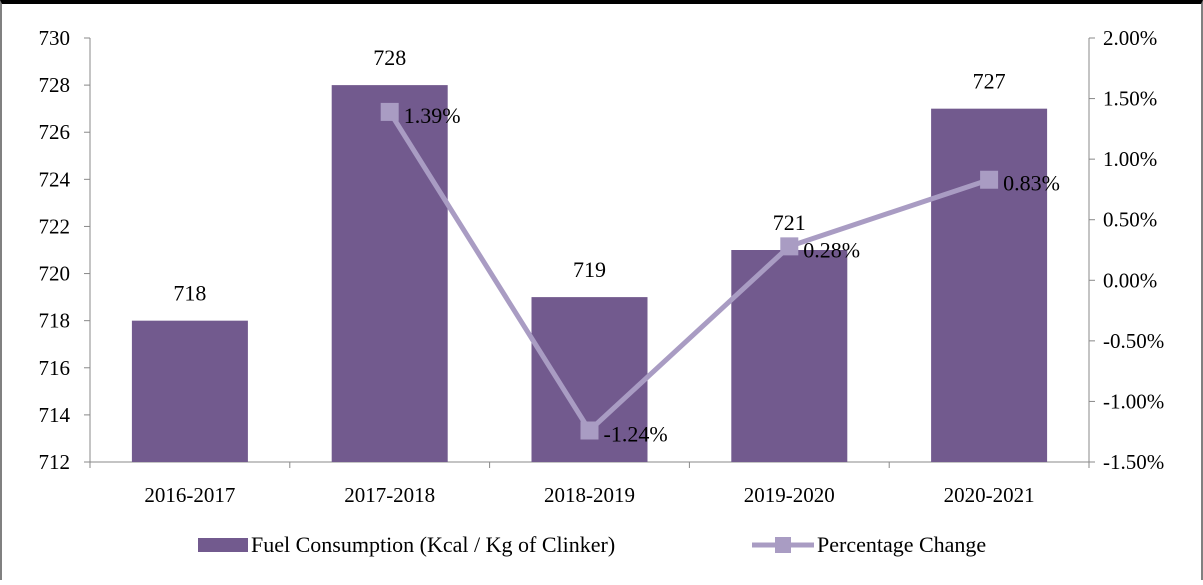 The height and width of the screenshot is (585, 1203). What do you see at coordinates (1130, 38) in the screenshot?
I see `y2-tick-label: 2.00%` at bounding box center [1130, 38].